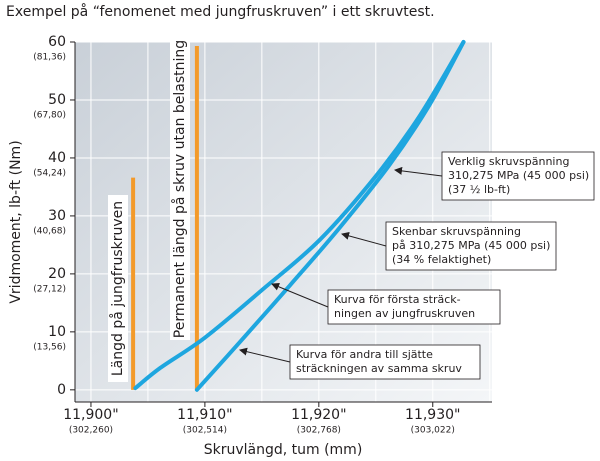 The image size is (600, 461). I want to click on x-tick-secondary-label: (302,768), so click(319, 431).